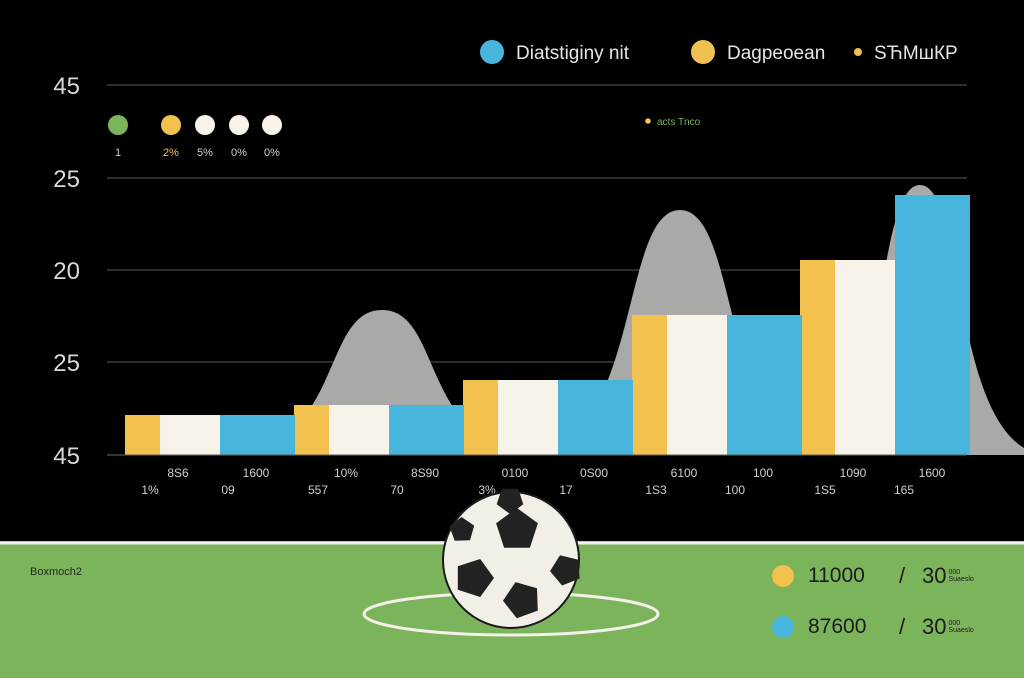 The image size is (1024, 678). What do you see at coordinates (825, 490) in the screenshot?
I see `x-tick-sublabel: 1Ѕ5` at bounding box center [825, 490].